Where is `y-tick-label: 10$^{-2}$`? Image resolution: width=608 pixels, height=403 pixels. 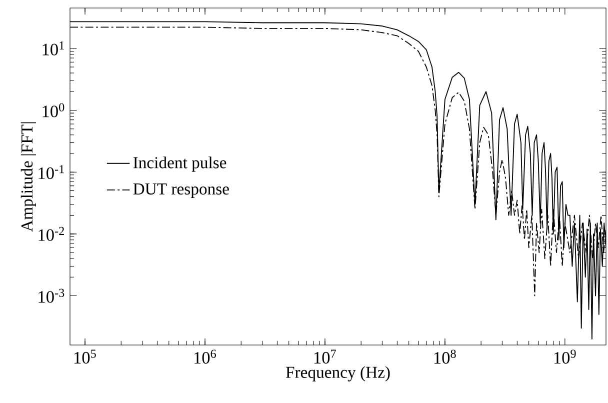
y-tick-label: 10$^{-2}$ is located at coordinates (51, 233).